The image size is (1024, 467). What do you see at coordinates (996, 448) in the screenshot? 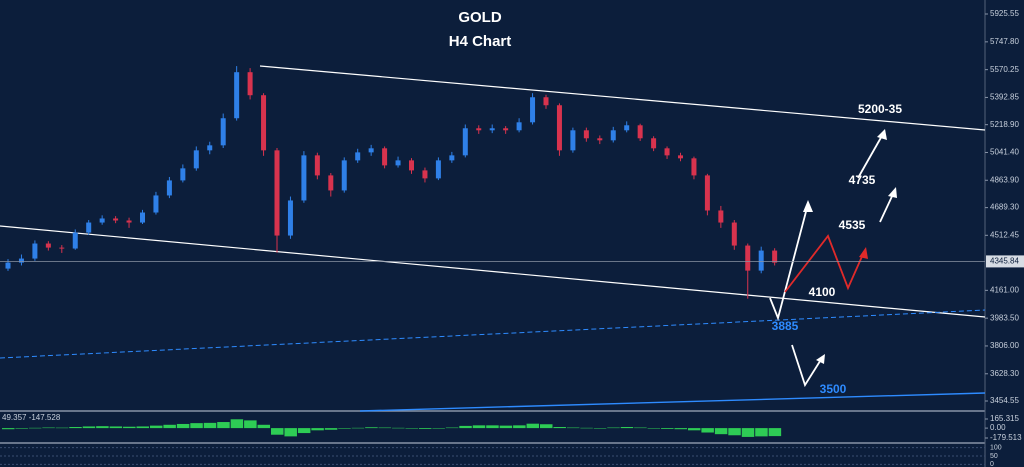
I see `stoch-tick-label: 100` at bounding box center [996, 448].